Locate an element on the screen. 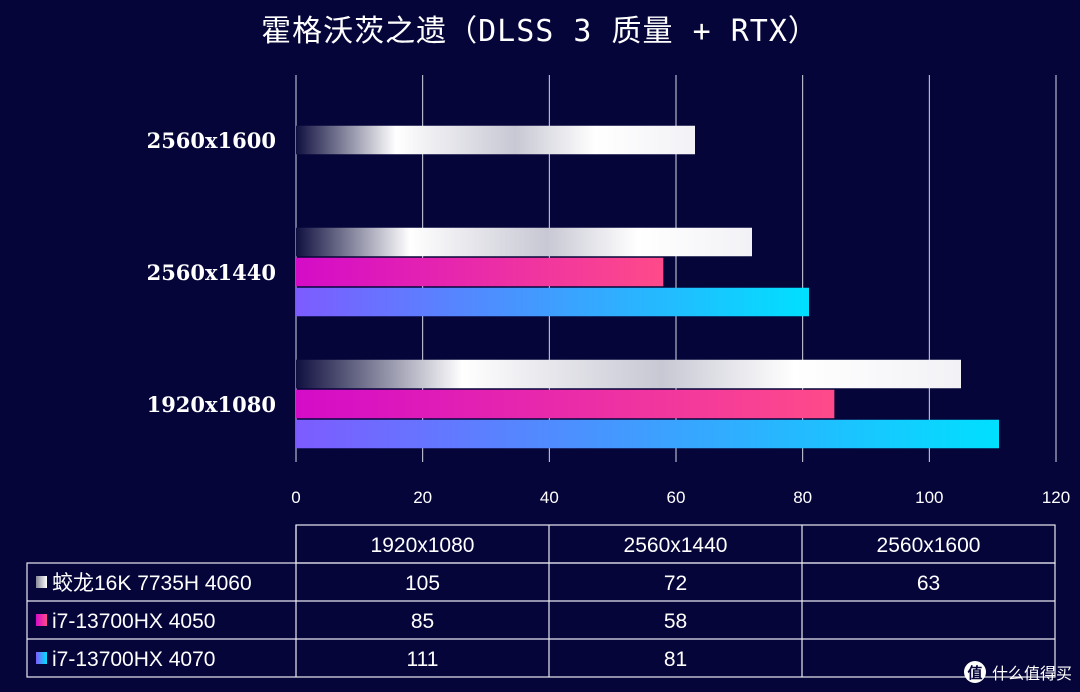 This screenshot has height=692, width=1080. table-cell: 105 is located at coordinates (422, 583).